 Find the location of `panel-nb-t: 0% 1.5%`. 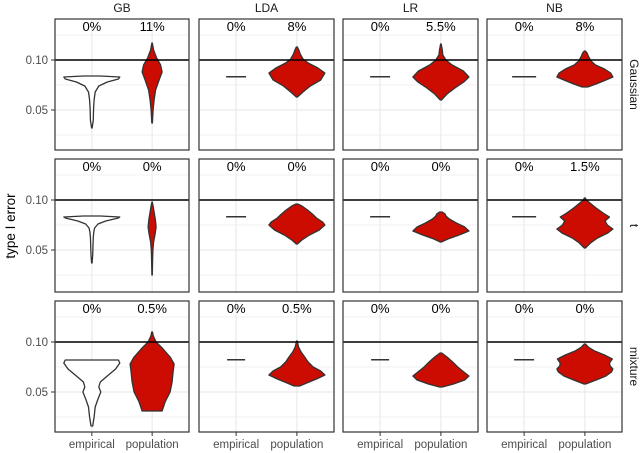

panel-nb-t: 0% 1.5% is located at coordinates (554, 225).